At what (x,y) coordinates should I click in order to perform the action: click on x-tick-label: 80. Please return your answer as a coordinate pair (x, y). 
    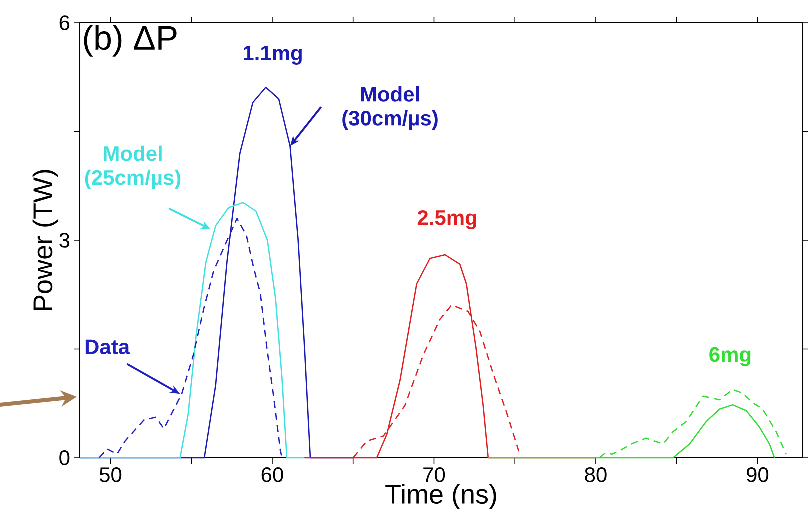
    Looking at the image, I should click on (596, 475).